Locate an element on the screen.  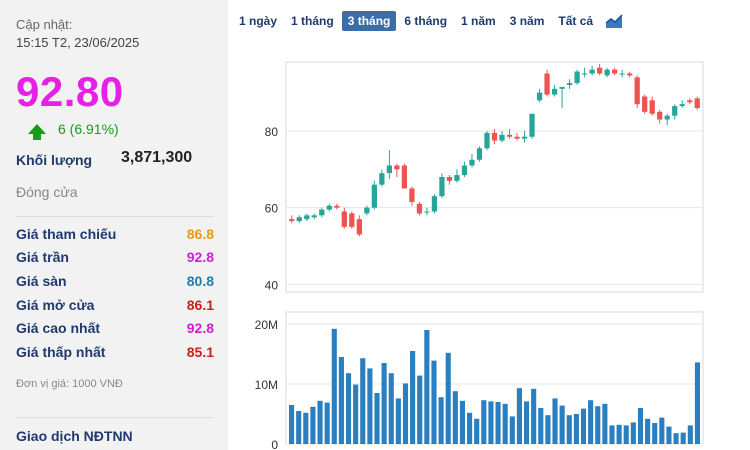
price-tick-label: 80 is located at coordinates (272, 132).